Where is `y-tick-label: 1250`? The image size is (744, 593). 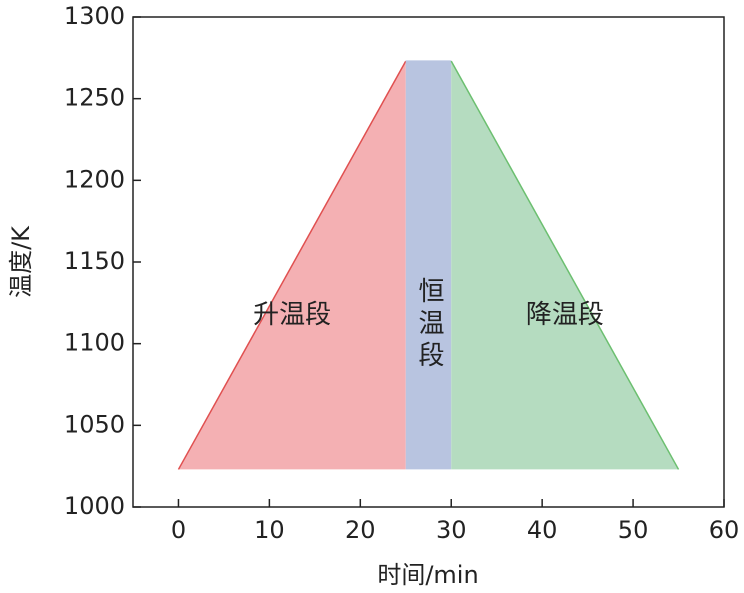 y-tick-label: 1250 is located at coordinates (94, 98).